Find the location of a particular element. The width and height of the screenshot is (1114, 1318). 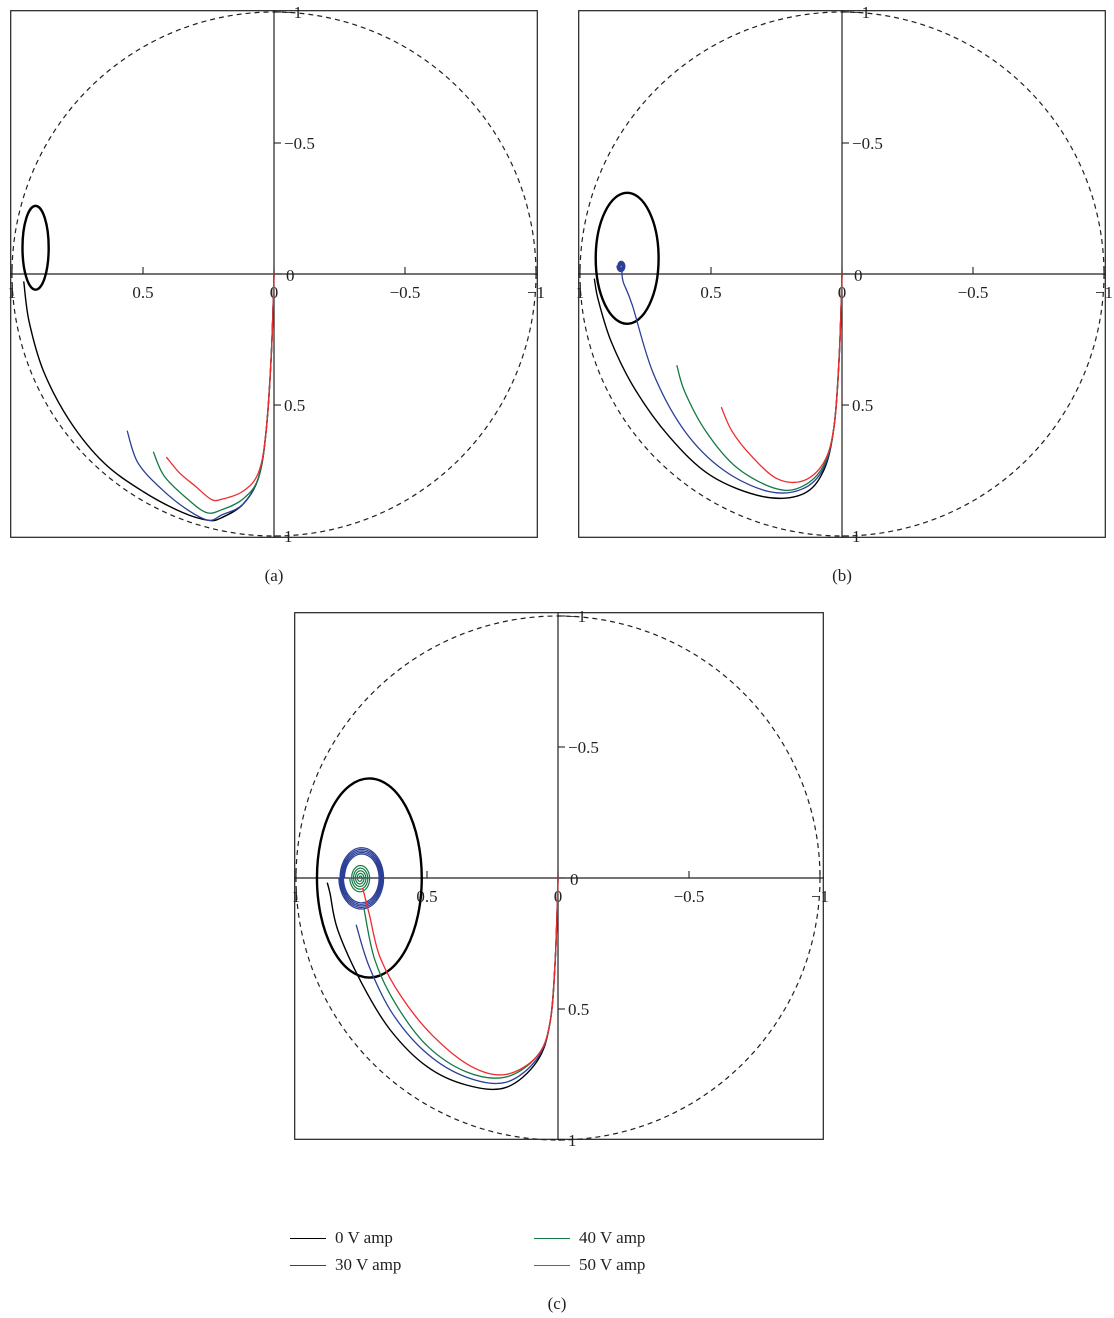

panel-2-series-30-v-amp-spiral is located at coordinates (361, 878).